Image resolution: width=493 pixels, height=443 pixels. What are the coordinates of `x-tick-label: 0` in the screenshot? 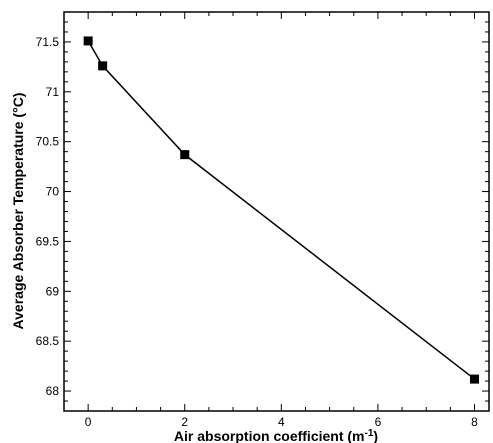 It's located at (88, 422).